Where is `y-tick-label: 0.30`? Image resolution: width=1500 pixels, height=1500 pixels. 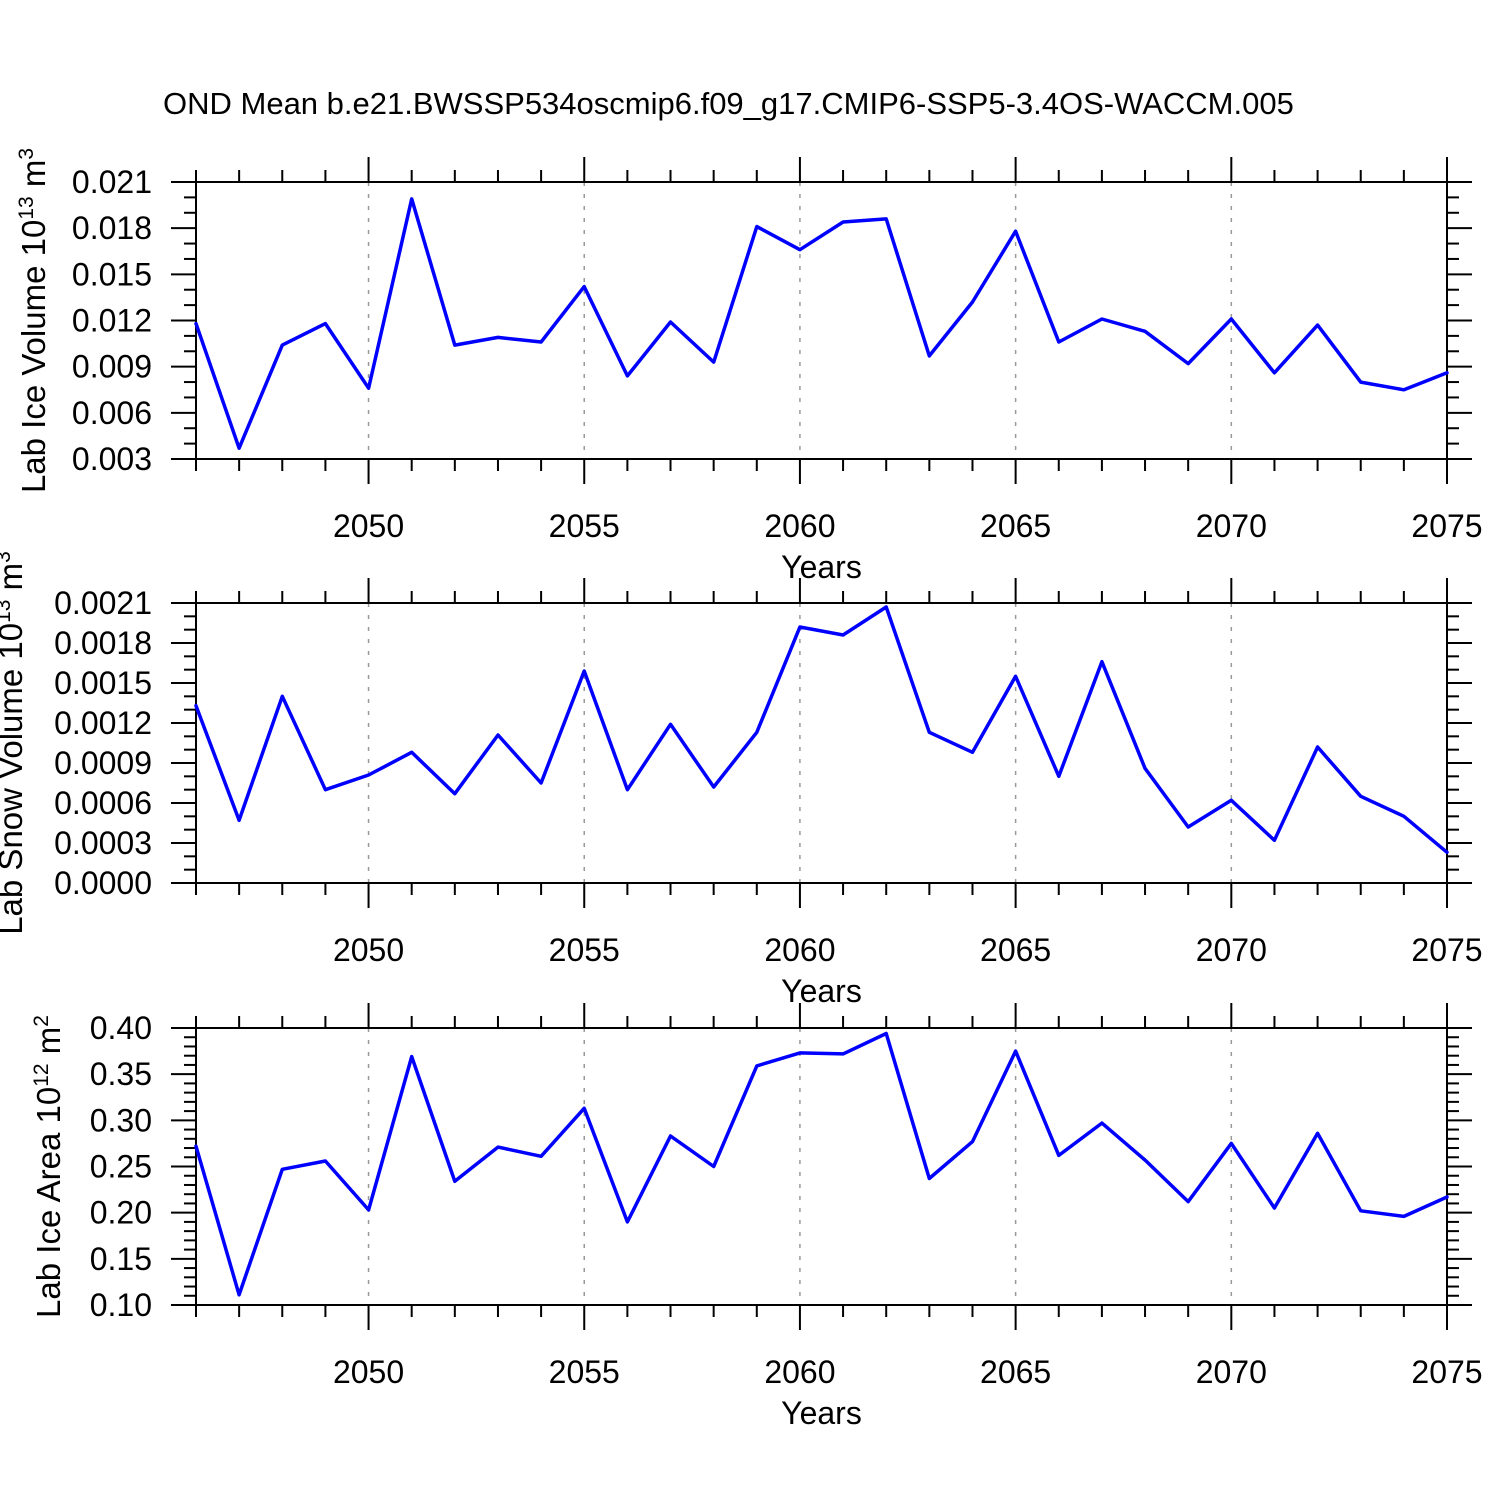
y-tick-label: 0.30 is located at coordinates (121, 1120).